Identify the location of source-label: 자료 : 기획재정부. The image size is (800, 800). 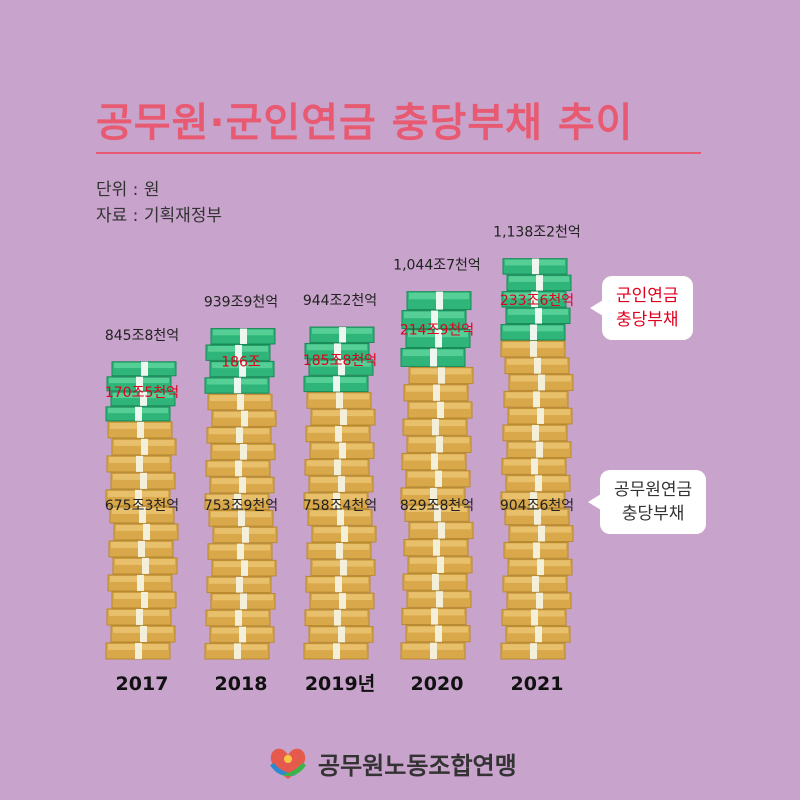
(159, 216).